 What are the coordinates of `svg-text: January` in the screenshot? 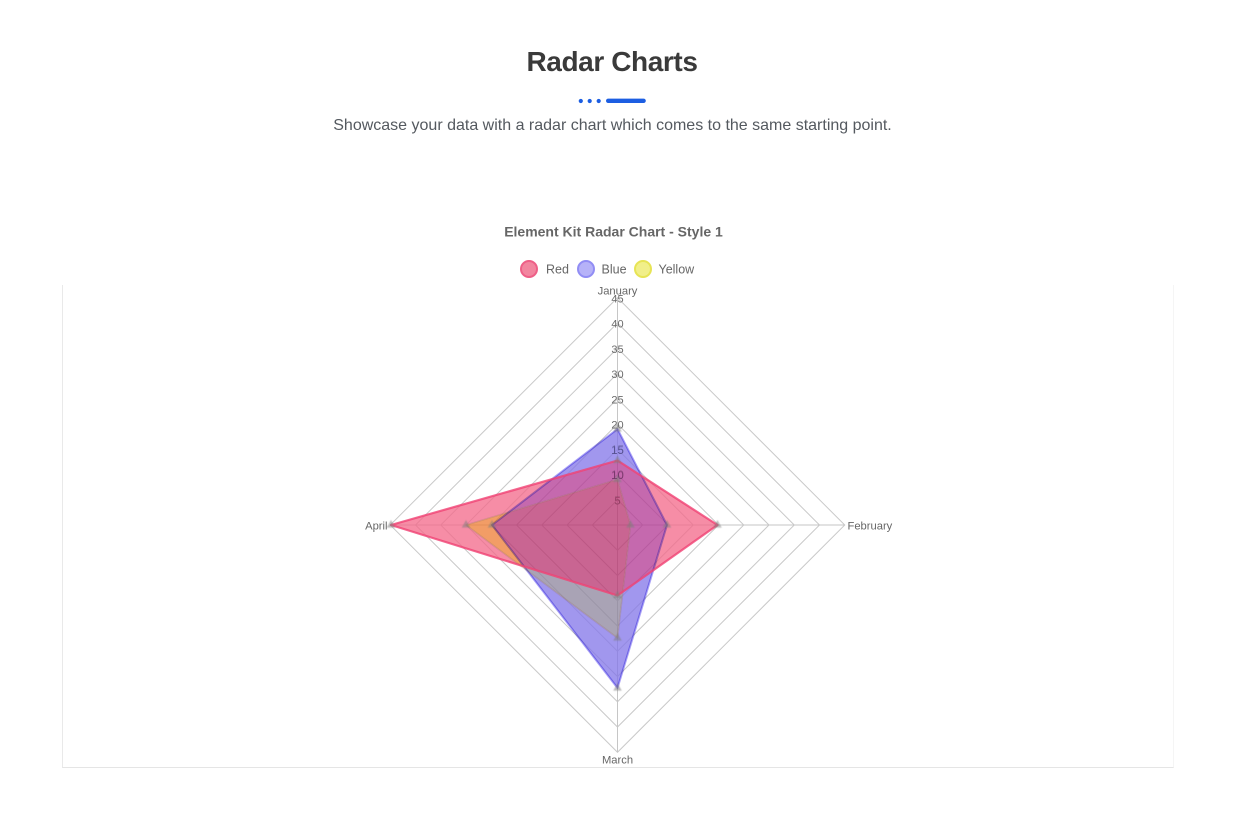 It's located at (618, 292).